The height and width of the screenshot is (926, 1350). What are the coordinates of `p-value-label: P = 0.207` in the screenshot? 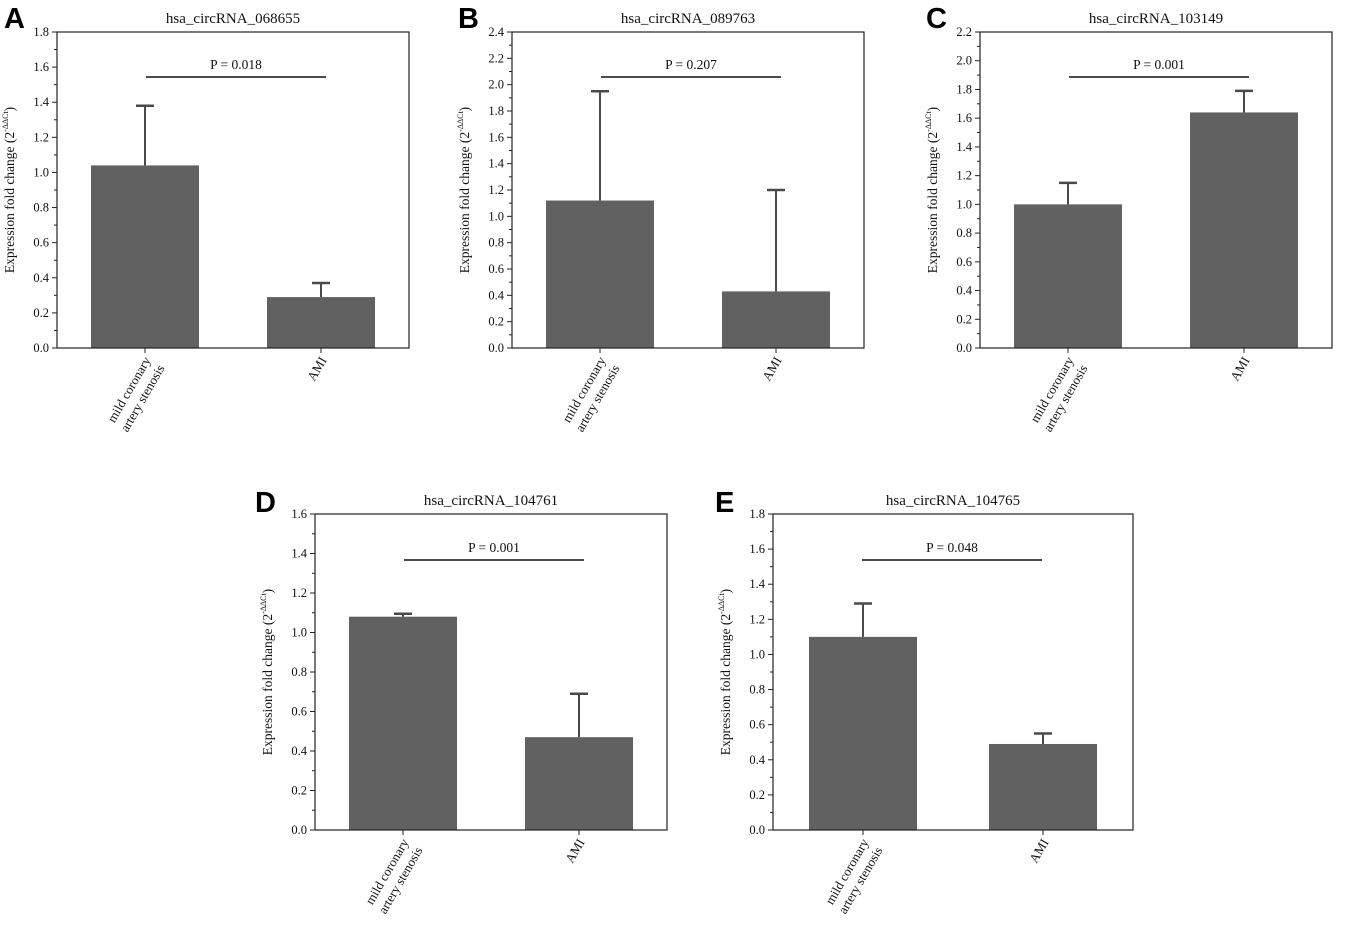 It's located at (691, 64).